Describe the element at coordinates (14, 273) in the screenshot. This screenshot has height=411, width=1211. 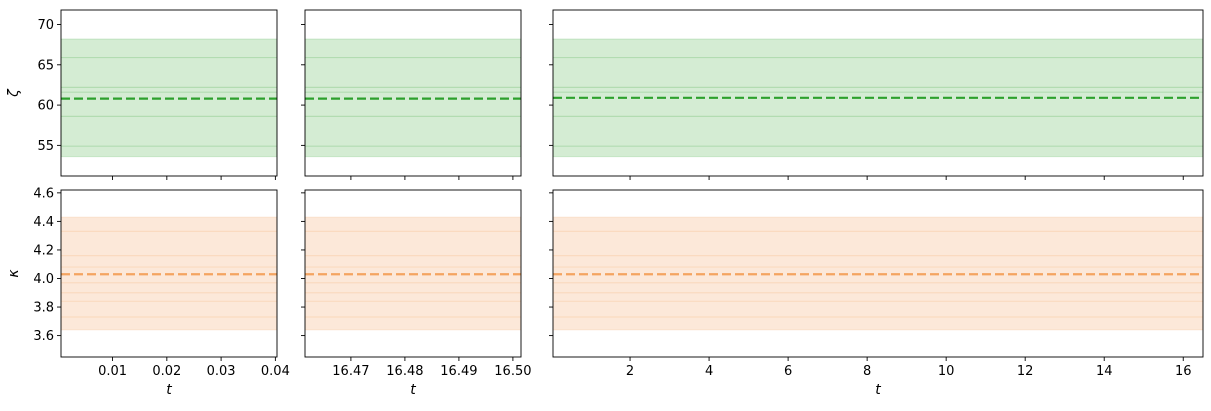
I see `y-axis-label: κ` at that location.